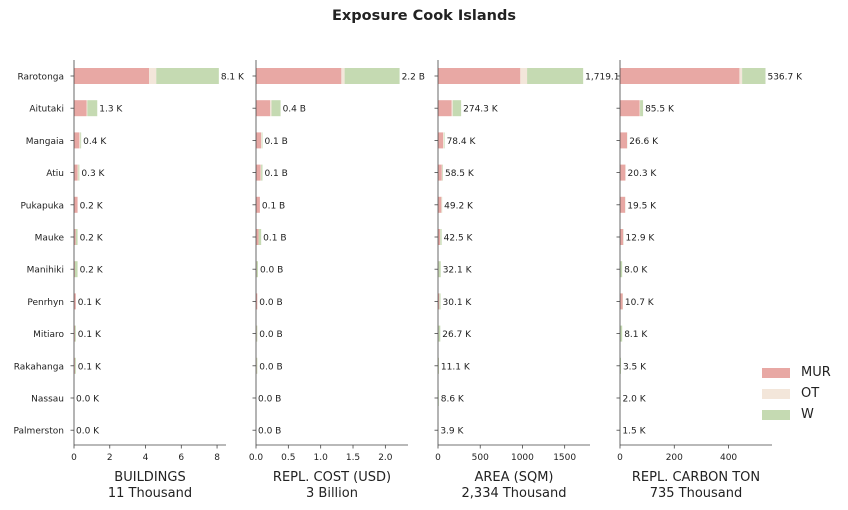 The width and height of the screenshot is (848, 510). Describe the element at coordinates (274, 239) in the screenshot. I see `panel-2-data-label-mauke: 0.1 B` at that location.